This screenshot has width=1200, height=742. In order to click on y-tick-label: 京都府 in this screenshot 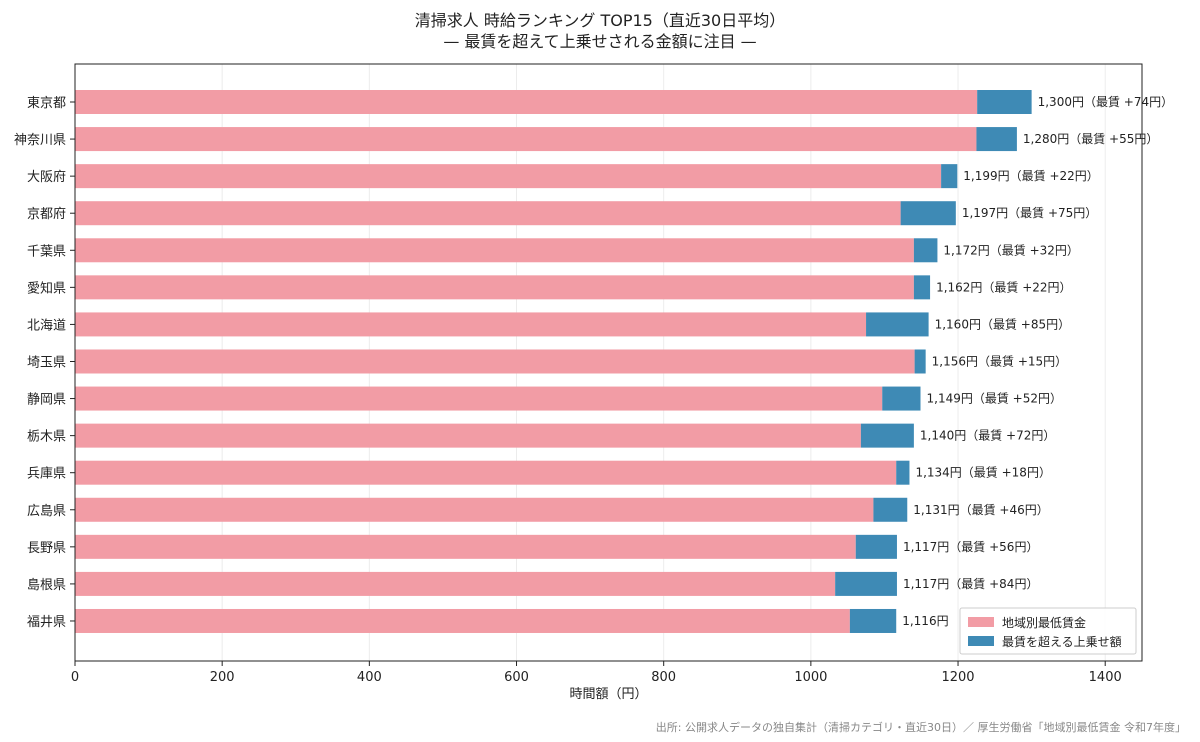, I will do `click(46, 214)`.